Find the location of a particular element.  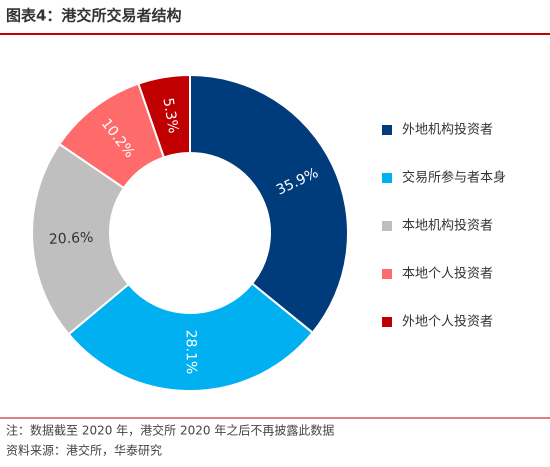

legend-label: 交易所参与者本身 is located at coordinates (454, 178).